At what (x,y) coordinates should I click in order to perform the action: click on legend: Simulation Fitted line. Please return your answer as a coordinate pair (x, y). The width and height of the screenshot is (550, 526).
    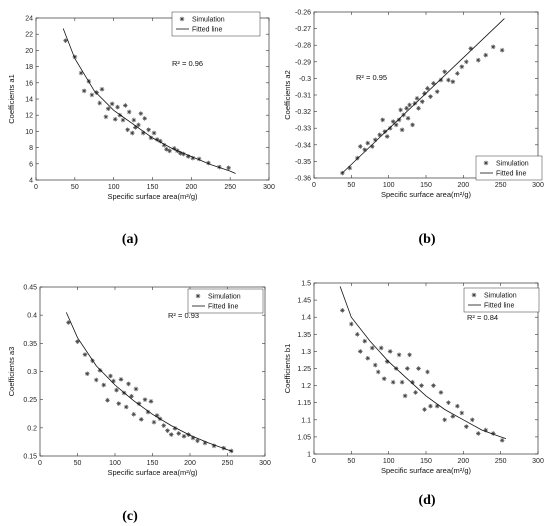
    Looking at the image, I should click on (216, 24).